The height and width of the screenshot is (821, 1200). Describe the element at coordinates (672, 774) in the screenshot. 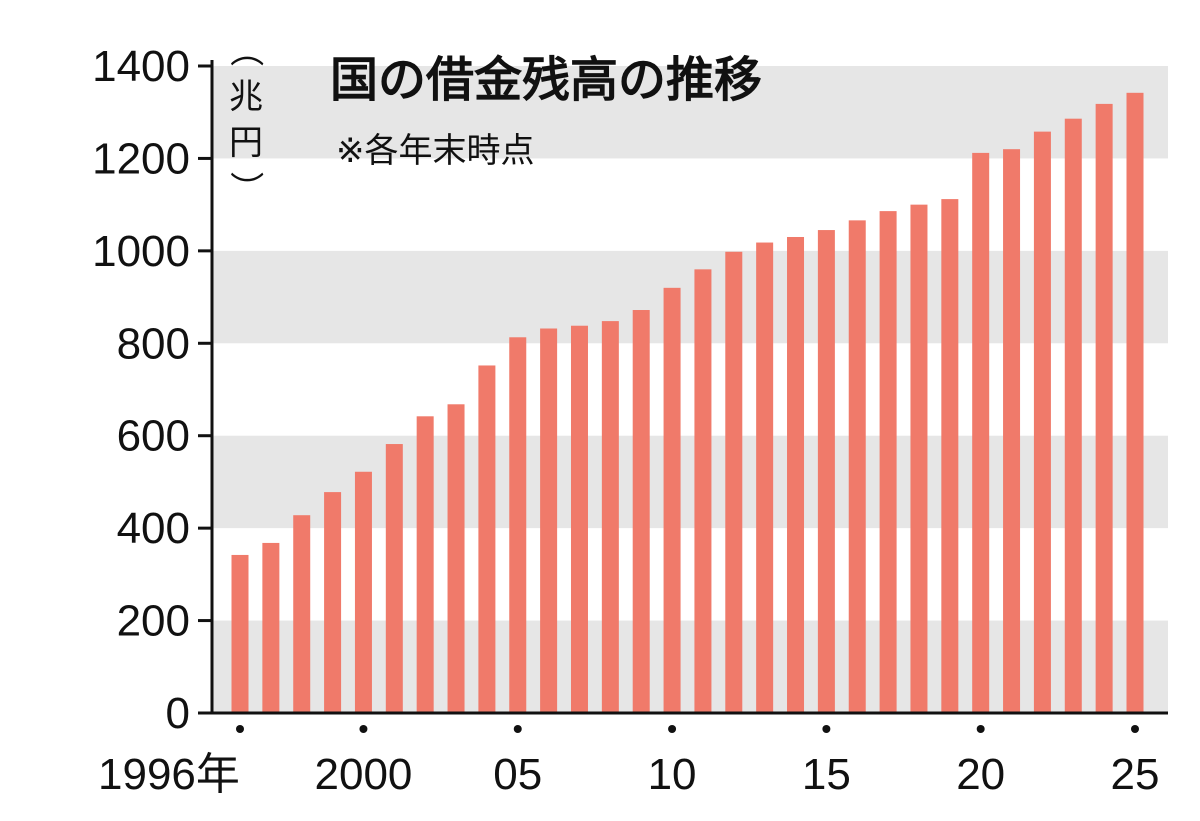

I see `x-tick-label: 10` at that location.